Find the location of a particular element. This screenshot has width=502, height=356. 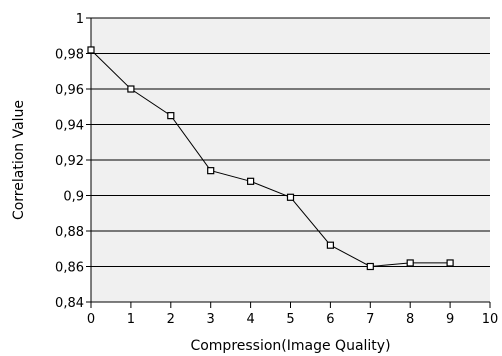

x-tick-label: 3 is located at coordinates (211, 319).